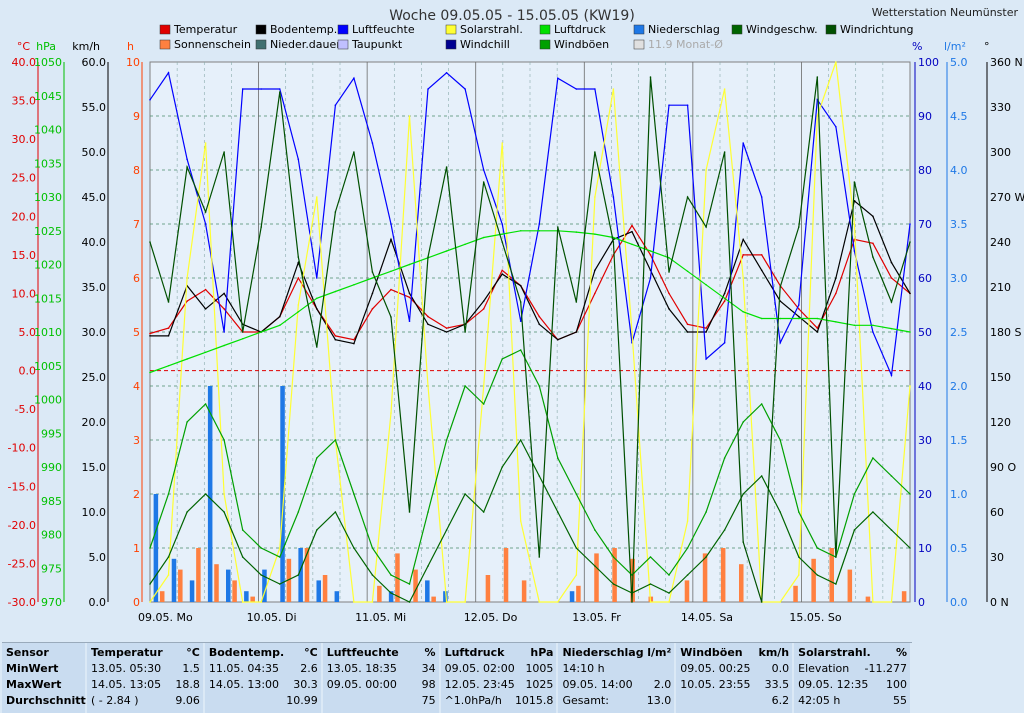 This screenshot has width=1024, height=713. Describe the element at coordinates (512, 16) in the screenshot. I see `chart-title: Woche 09.05.05 - 15.05.05 (KW19)` at that location.